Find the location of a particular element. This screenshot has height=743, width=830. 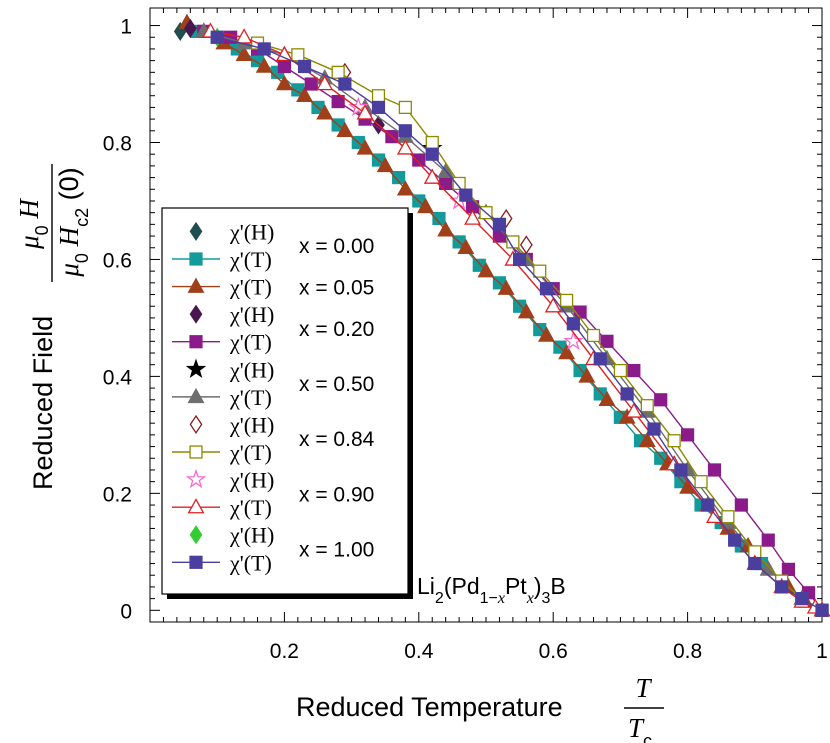

x-axis-title-denominator: Tc is located at coordinates (640, 728).